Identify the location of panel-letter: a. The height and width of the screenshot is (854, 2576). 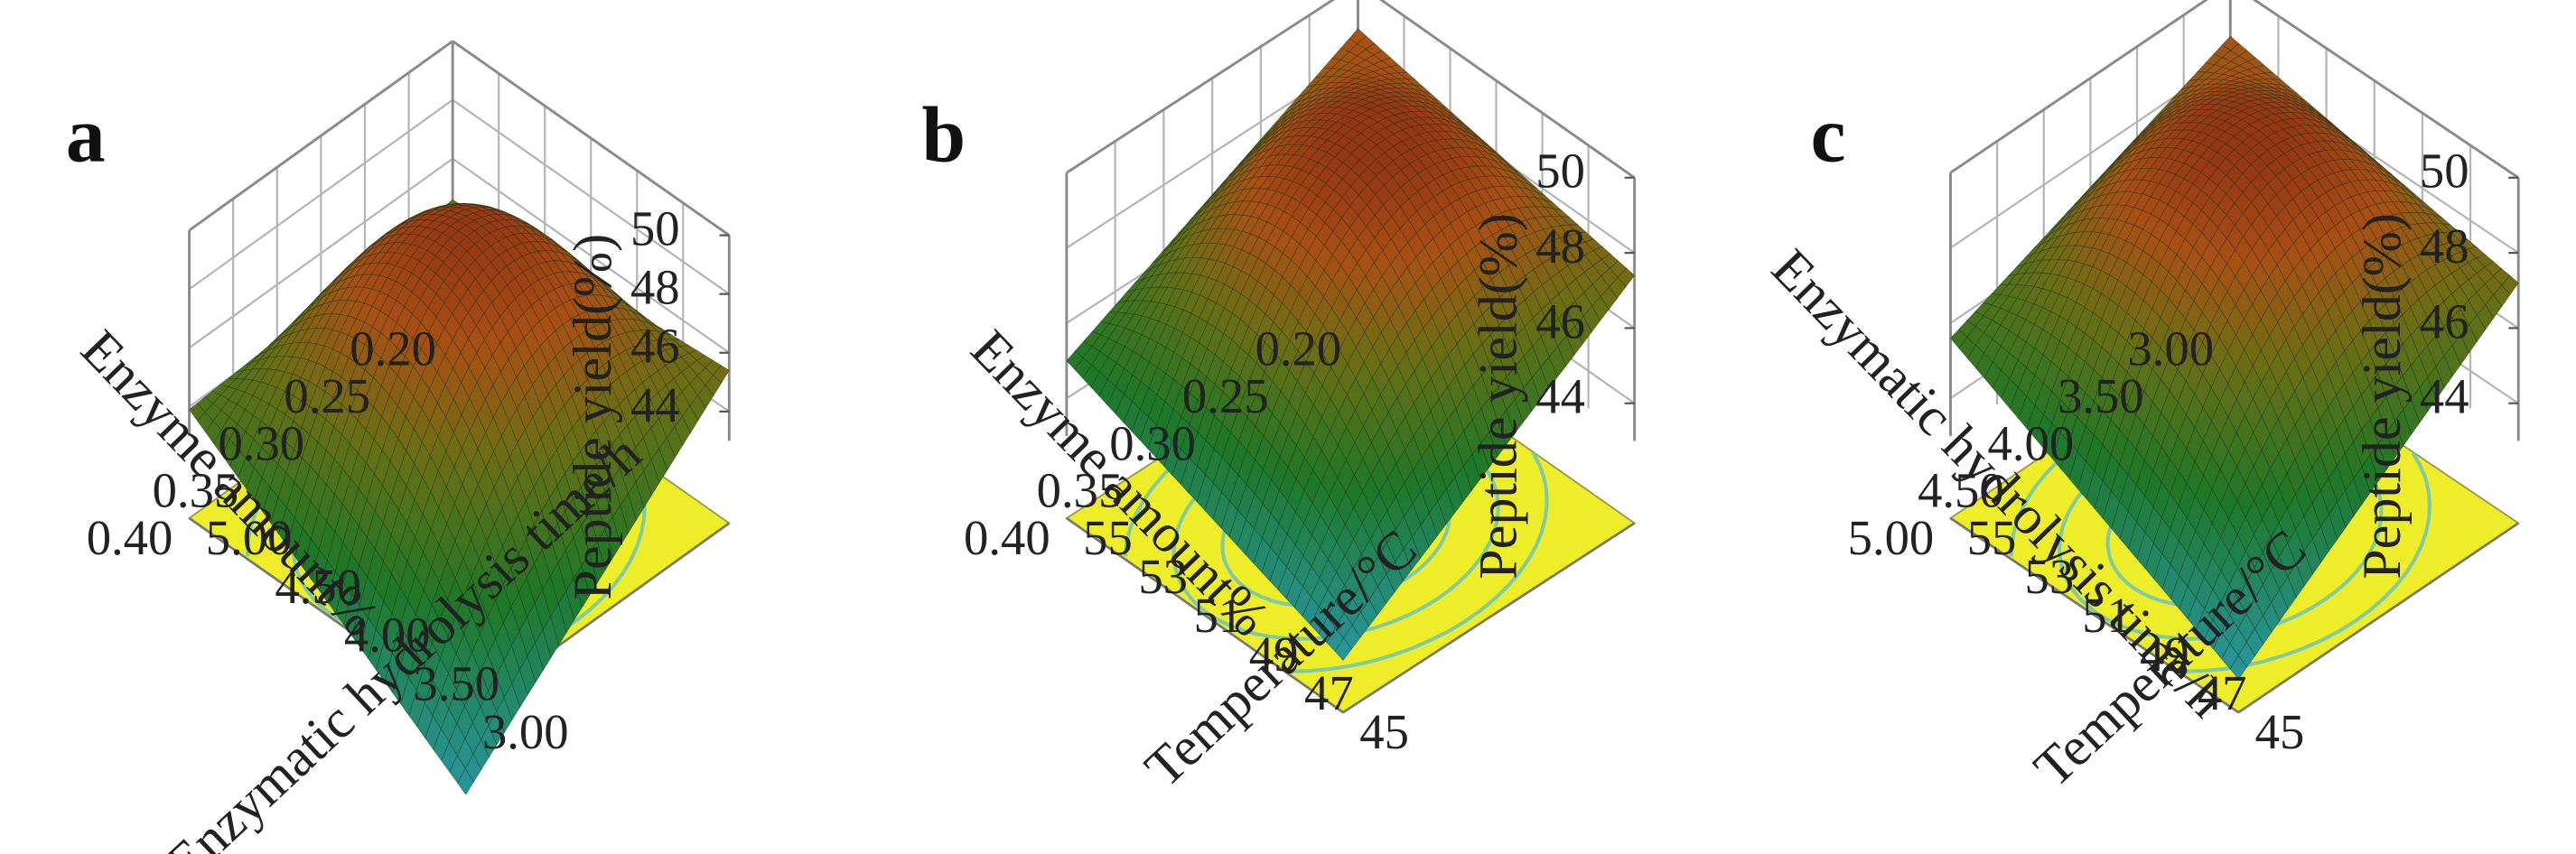
(86, 135).